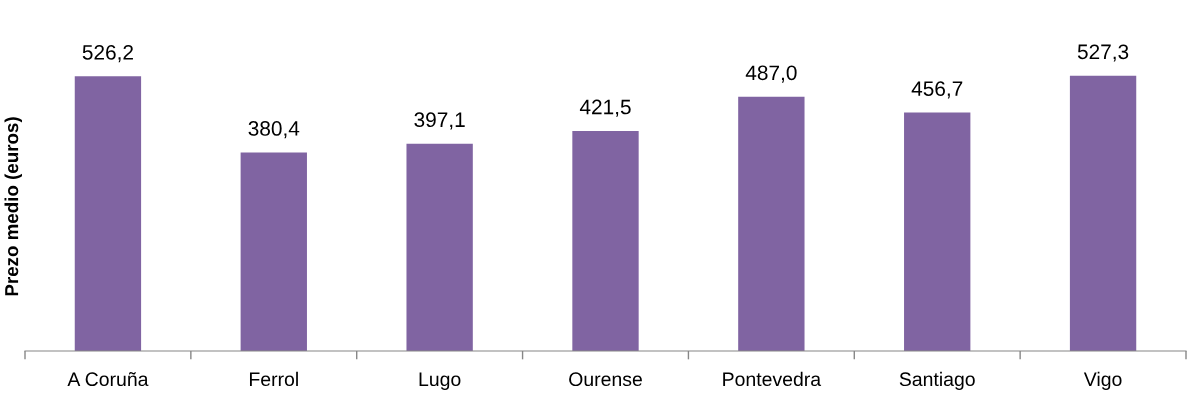 The image size is (1193, 403). Describe the element at coordinates (274, 130) in the screenshot. I see `data-label: 380,4` at that location.